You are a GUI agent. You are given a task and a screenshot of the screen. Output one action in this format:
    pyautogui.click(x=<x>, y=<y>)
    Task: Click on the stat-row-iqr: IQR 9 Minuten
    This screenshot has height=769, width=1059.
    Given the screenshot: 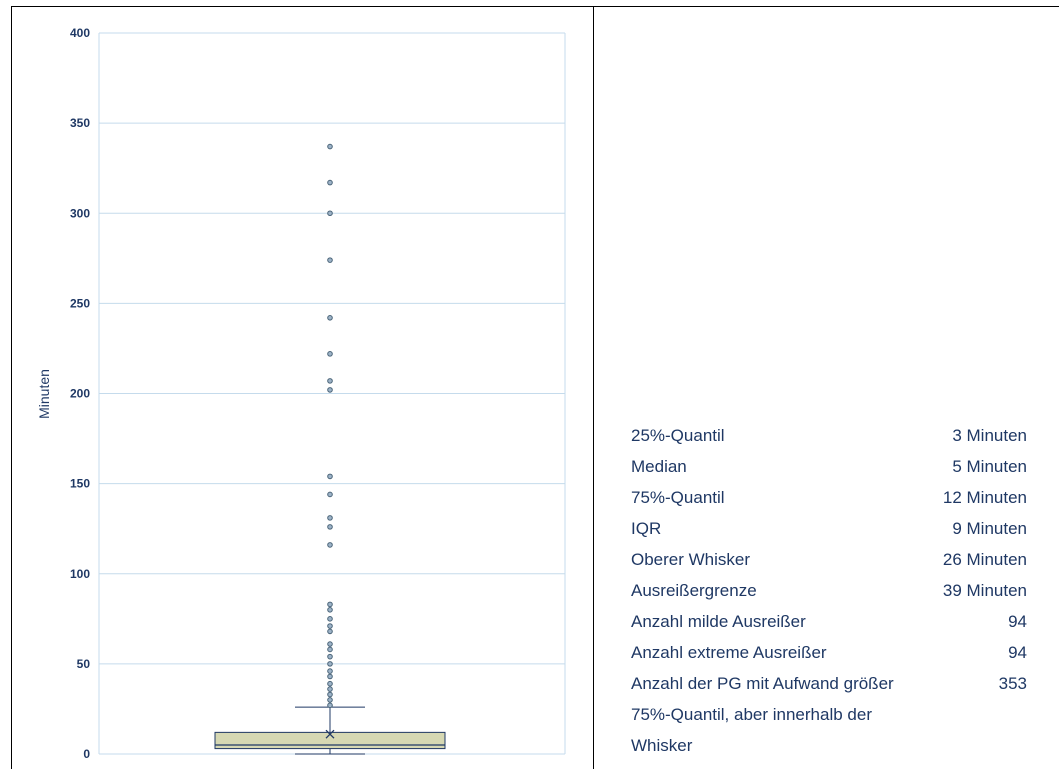 What is the action you would take?
    pyautogui.click(x=829, y=528)
    